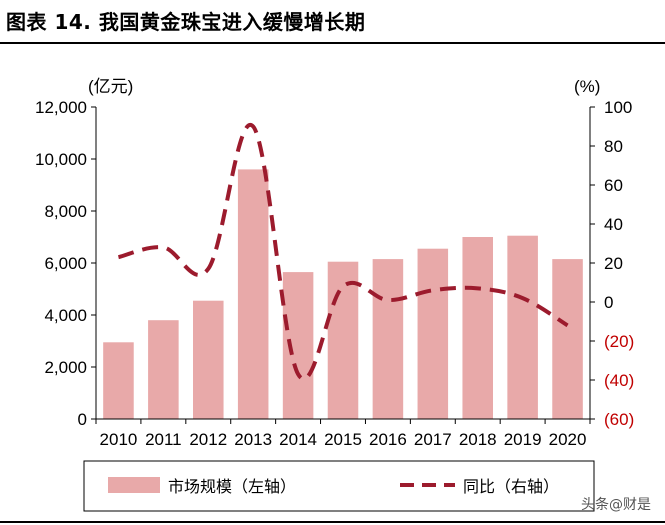 The height and width of the screenshot is (525, 665). I want to click on left-tick-label: 2,000, so click(65, 367).